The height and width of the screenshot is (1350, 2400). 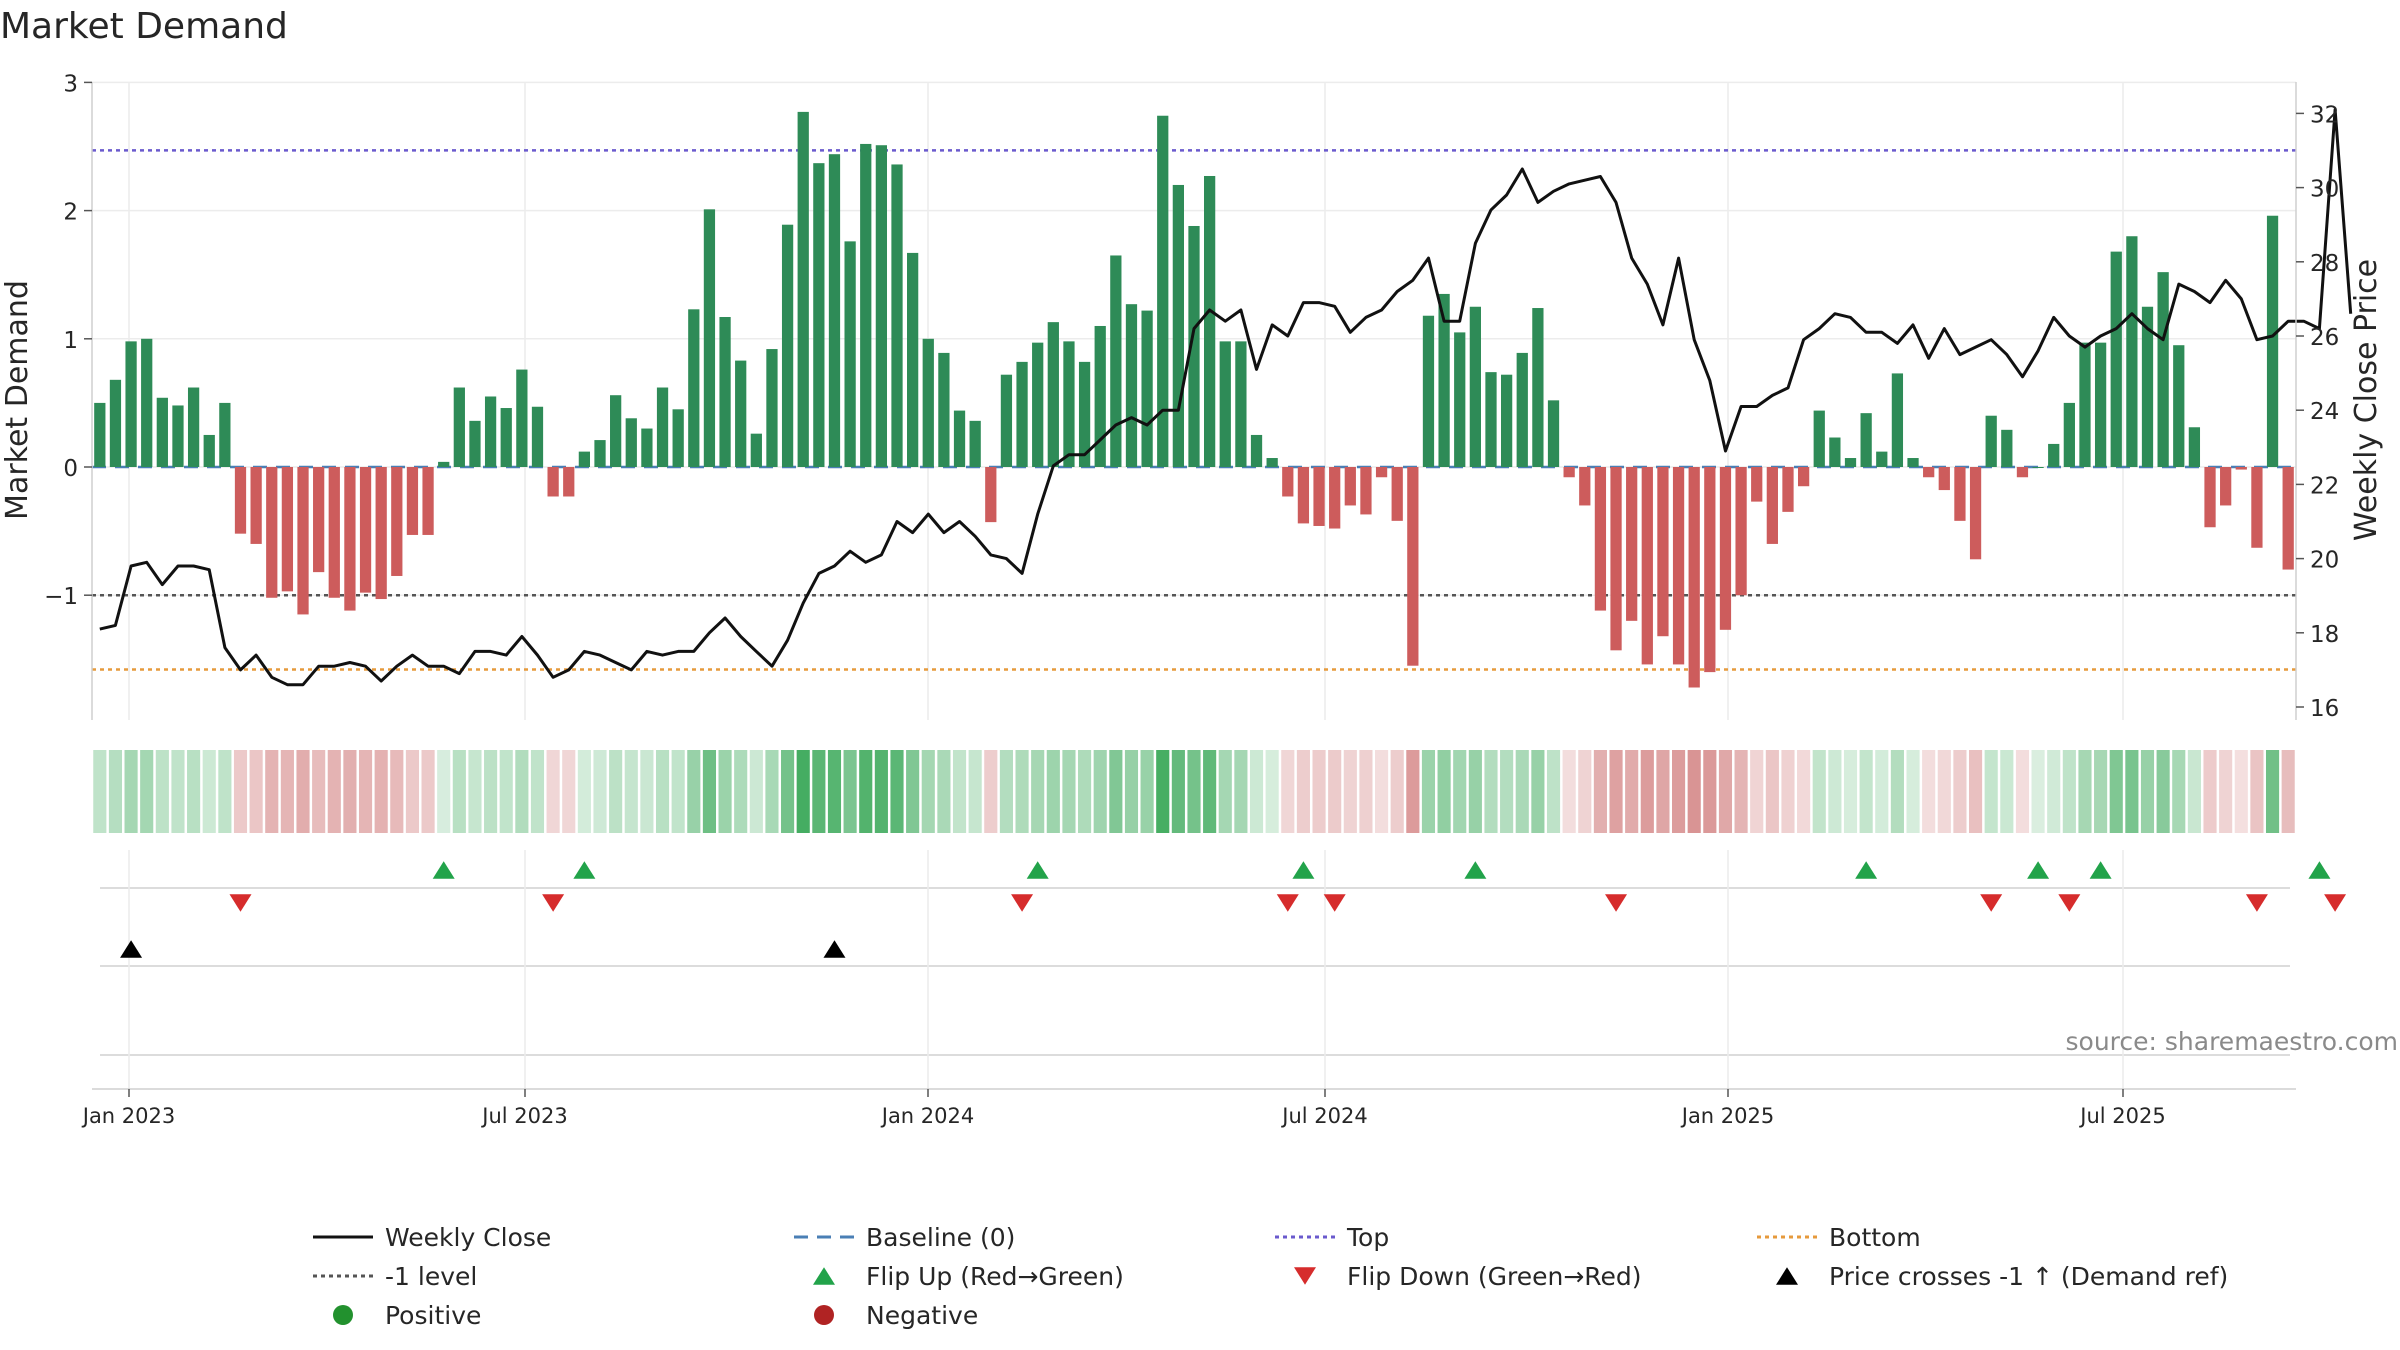 What do you see at coordinates (68, 340) in the screenshot?
I see `left-y-ticks: 3 2 1 0 −1` at bounding box center [68, 340].